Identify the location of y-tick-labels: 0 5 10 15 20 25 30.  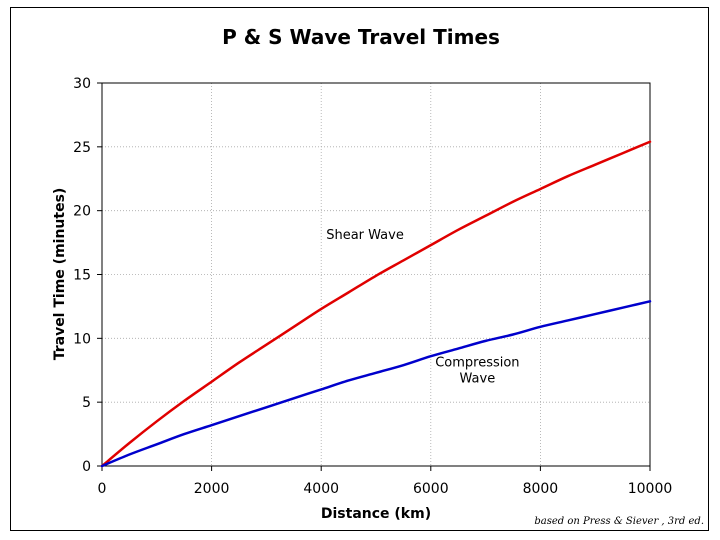
(82, 275).